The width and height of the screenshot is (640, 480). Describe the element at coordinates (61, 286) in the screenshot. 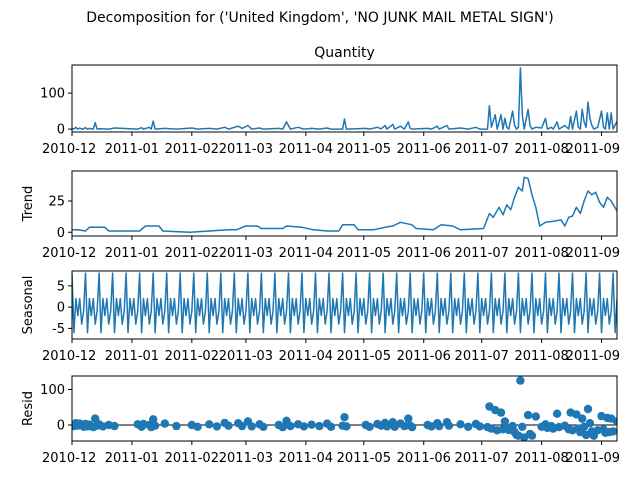

I see `y-tick-label: 5` at that location.